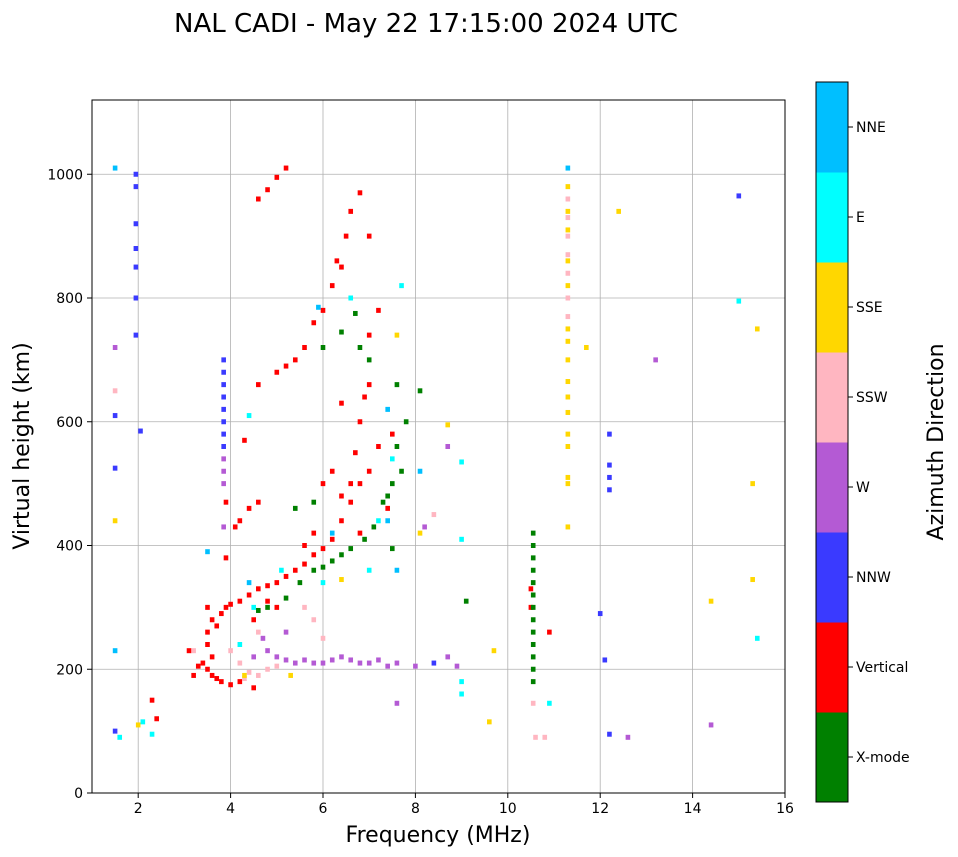 This screenshot has width=958, height=857. Describe the element at coordinates (862, 442) in the screenshot. I see `colorbar: X-mode Vertical NNW W SSW SSE E NNE` at that location.